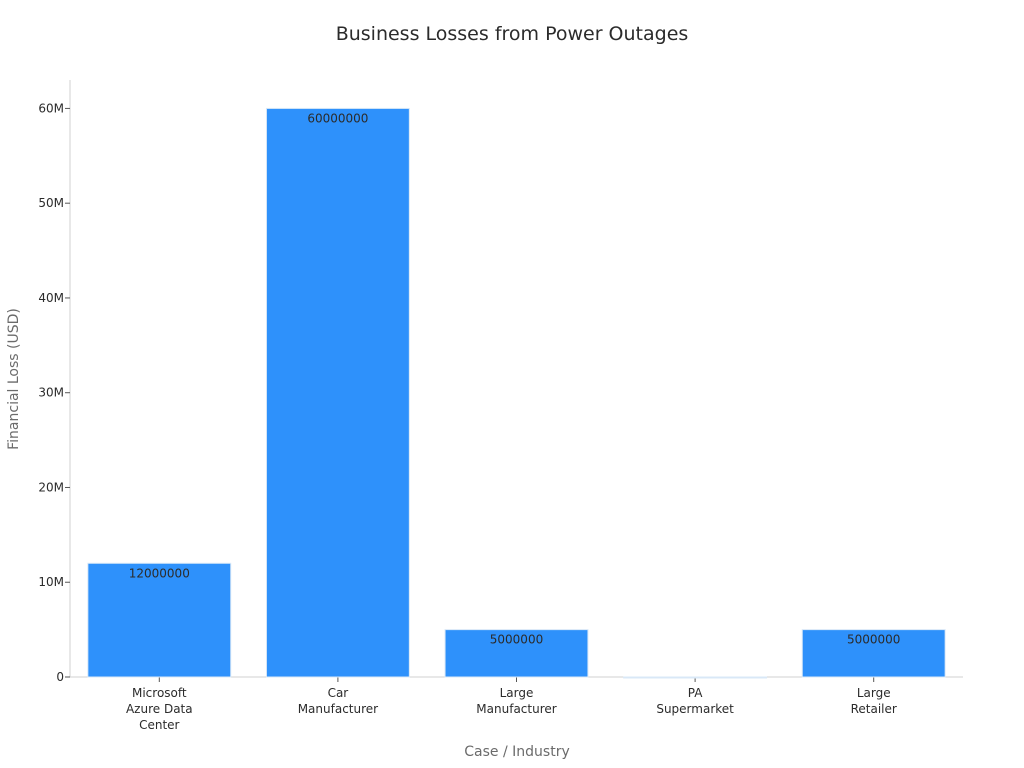  Describe the element at coordinates (60, 677) in the screenshot. I see `y-tick-label: 0` at that location.